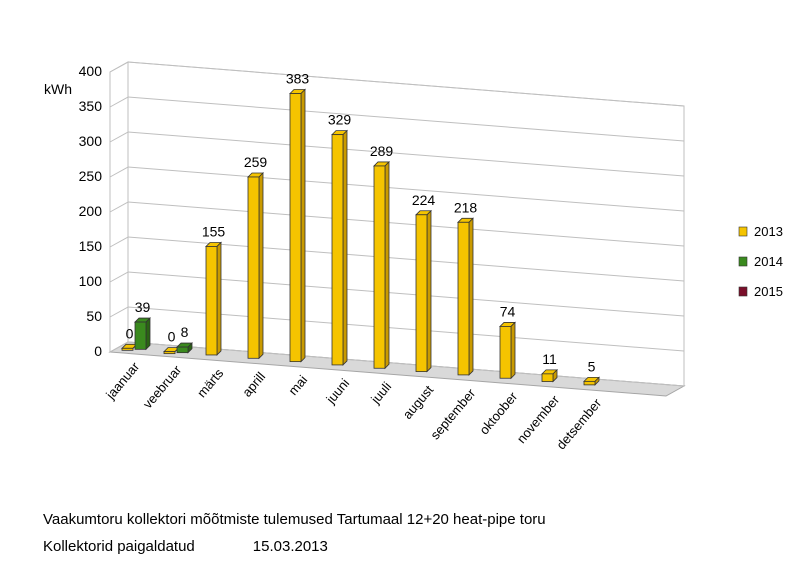 The width and height of the screenshot is (797, 574). What do you see at coordinates (508, 311) in the screenshot?
I see `data-label: 74` at bounding box center [508, 311].